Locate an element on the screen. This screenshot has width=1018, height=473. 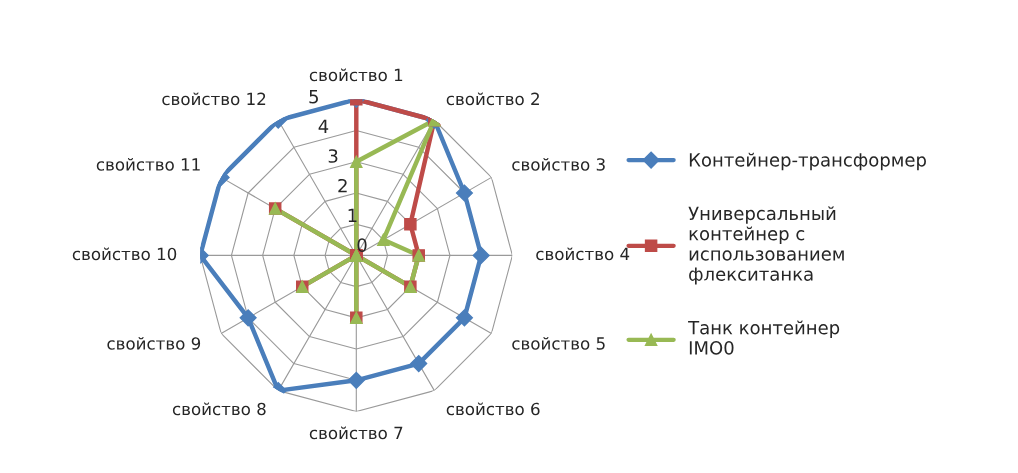
y-tick-label: 4 is located at coordinates (323, 126).